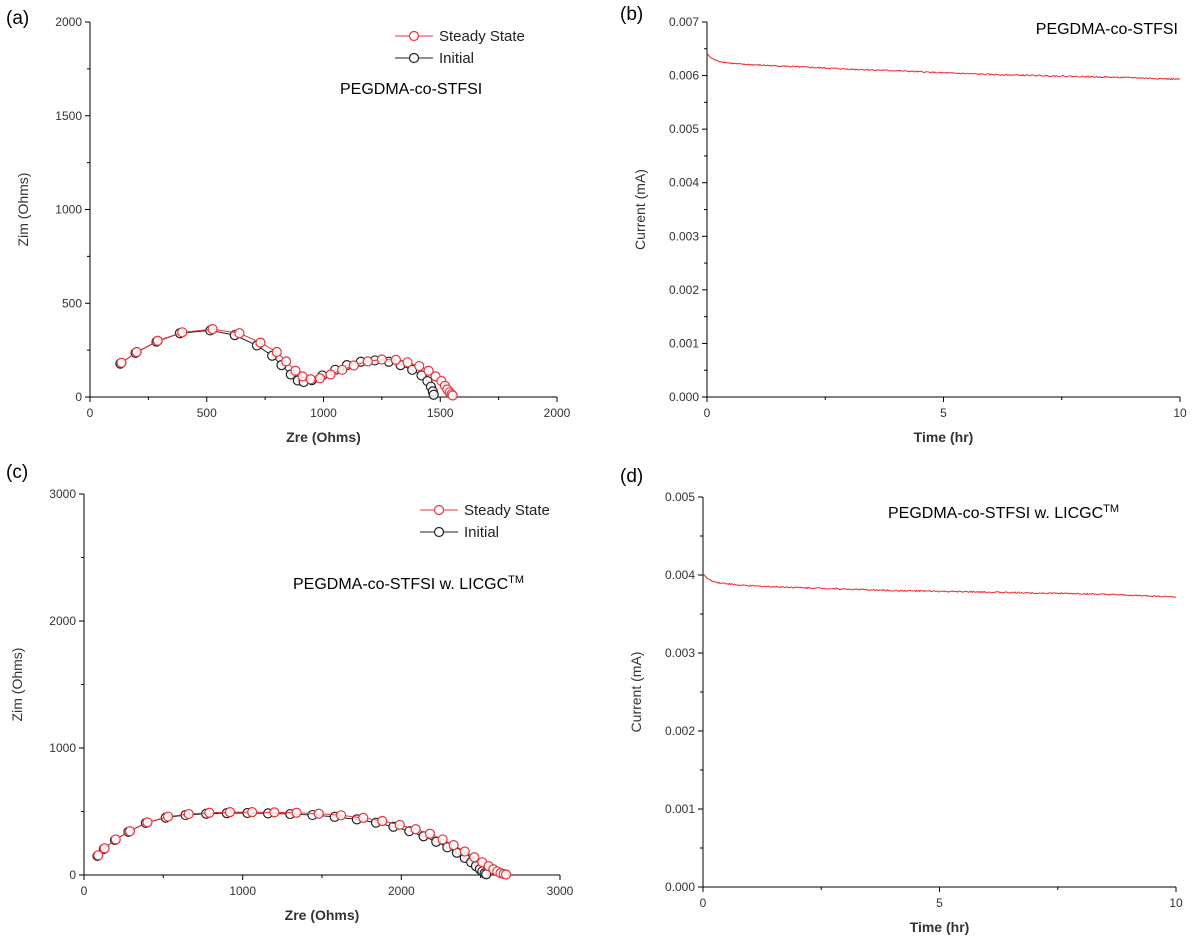 The height and width of the screenshot is (951, 1194). What do you see at coordinates (560, 891) in the screenshot?
I see `x-tick-label: 3000` at bounding box center [560, 891].